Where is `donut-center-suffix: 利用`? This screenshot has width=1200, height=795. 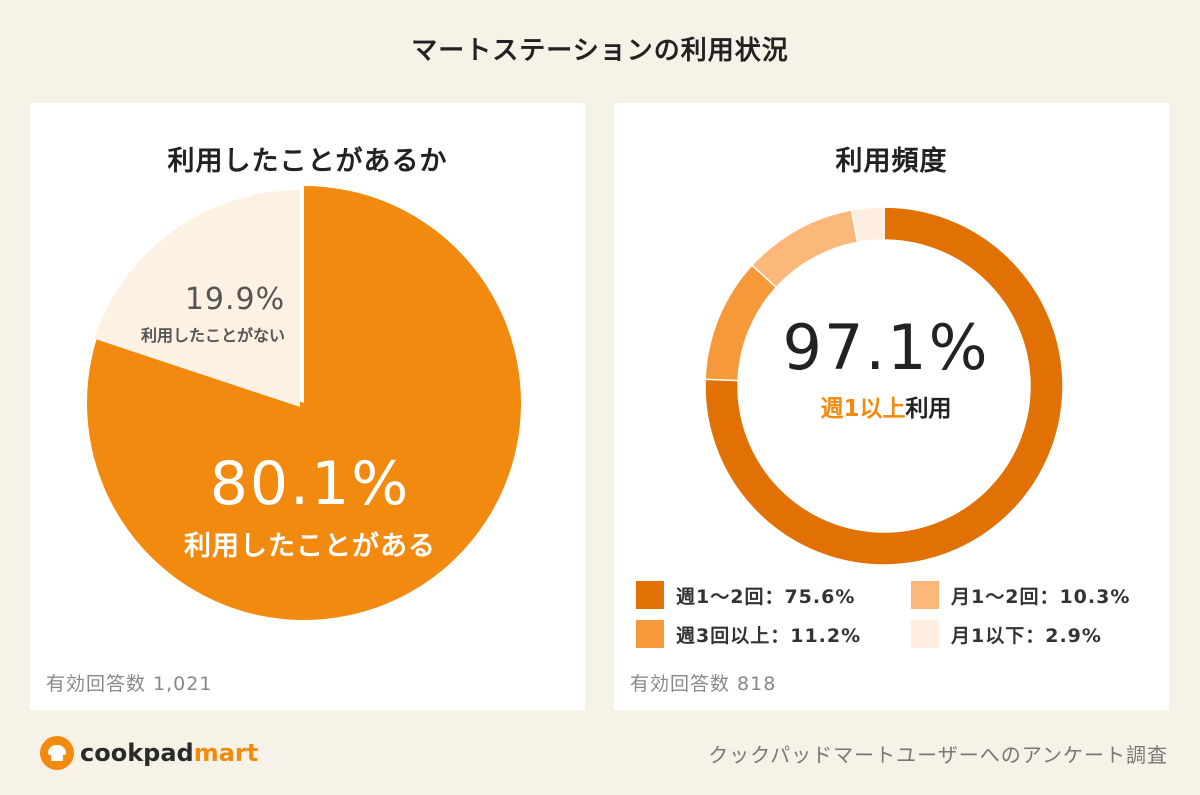
donut-center-suffix: 利用 is located at coordinates (929, 409).